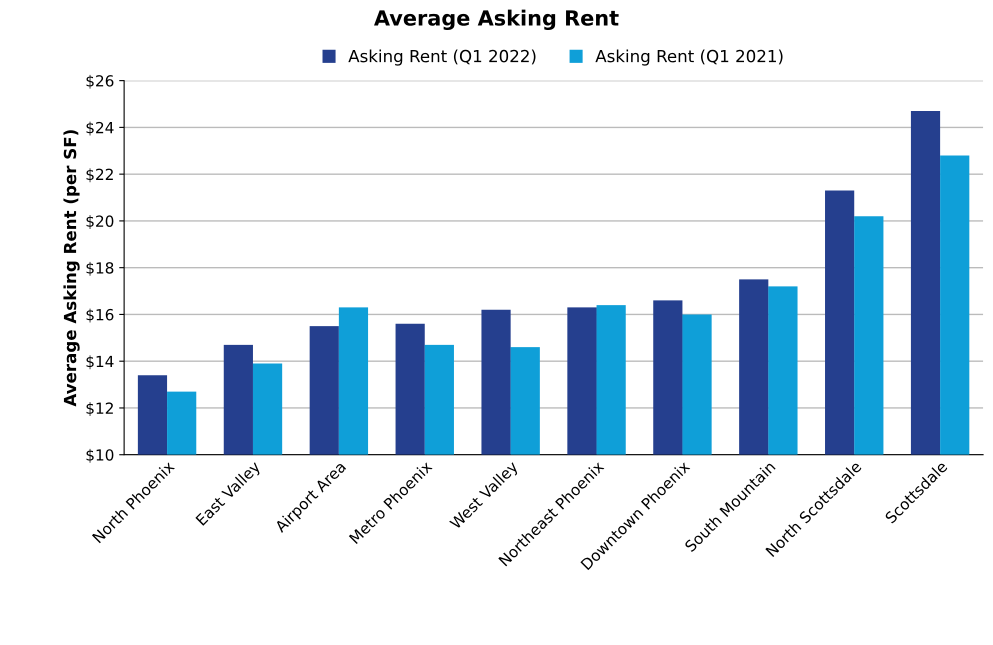 The image size is (993, 645). I want to click on y-tick-label: $18, so click(100, 269).